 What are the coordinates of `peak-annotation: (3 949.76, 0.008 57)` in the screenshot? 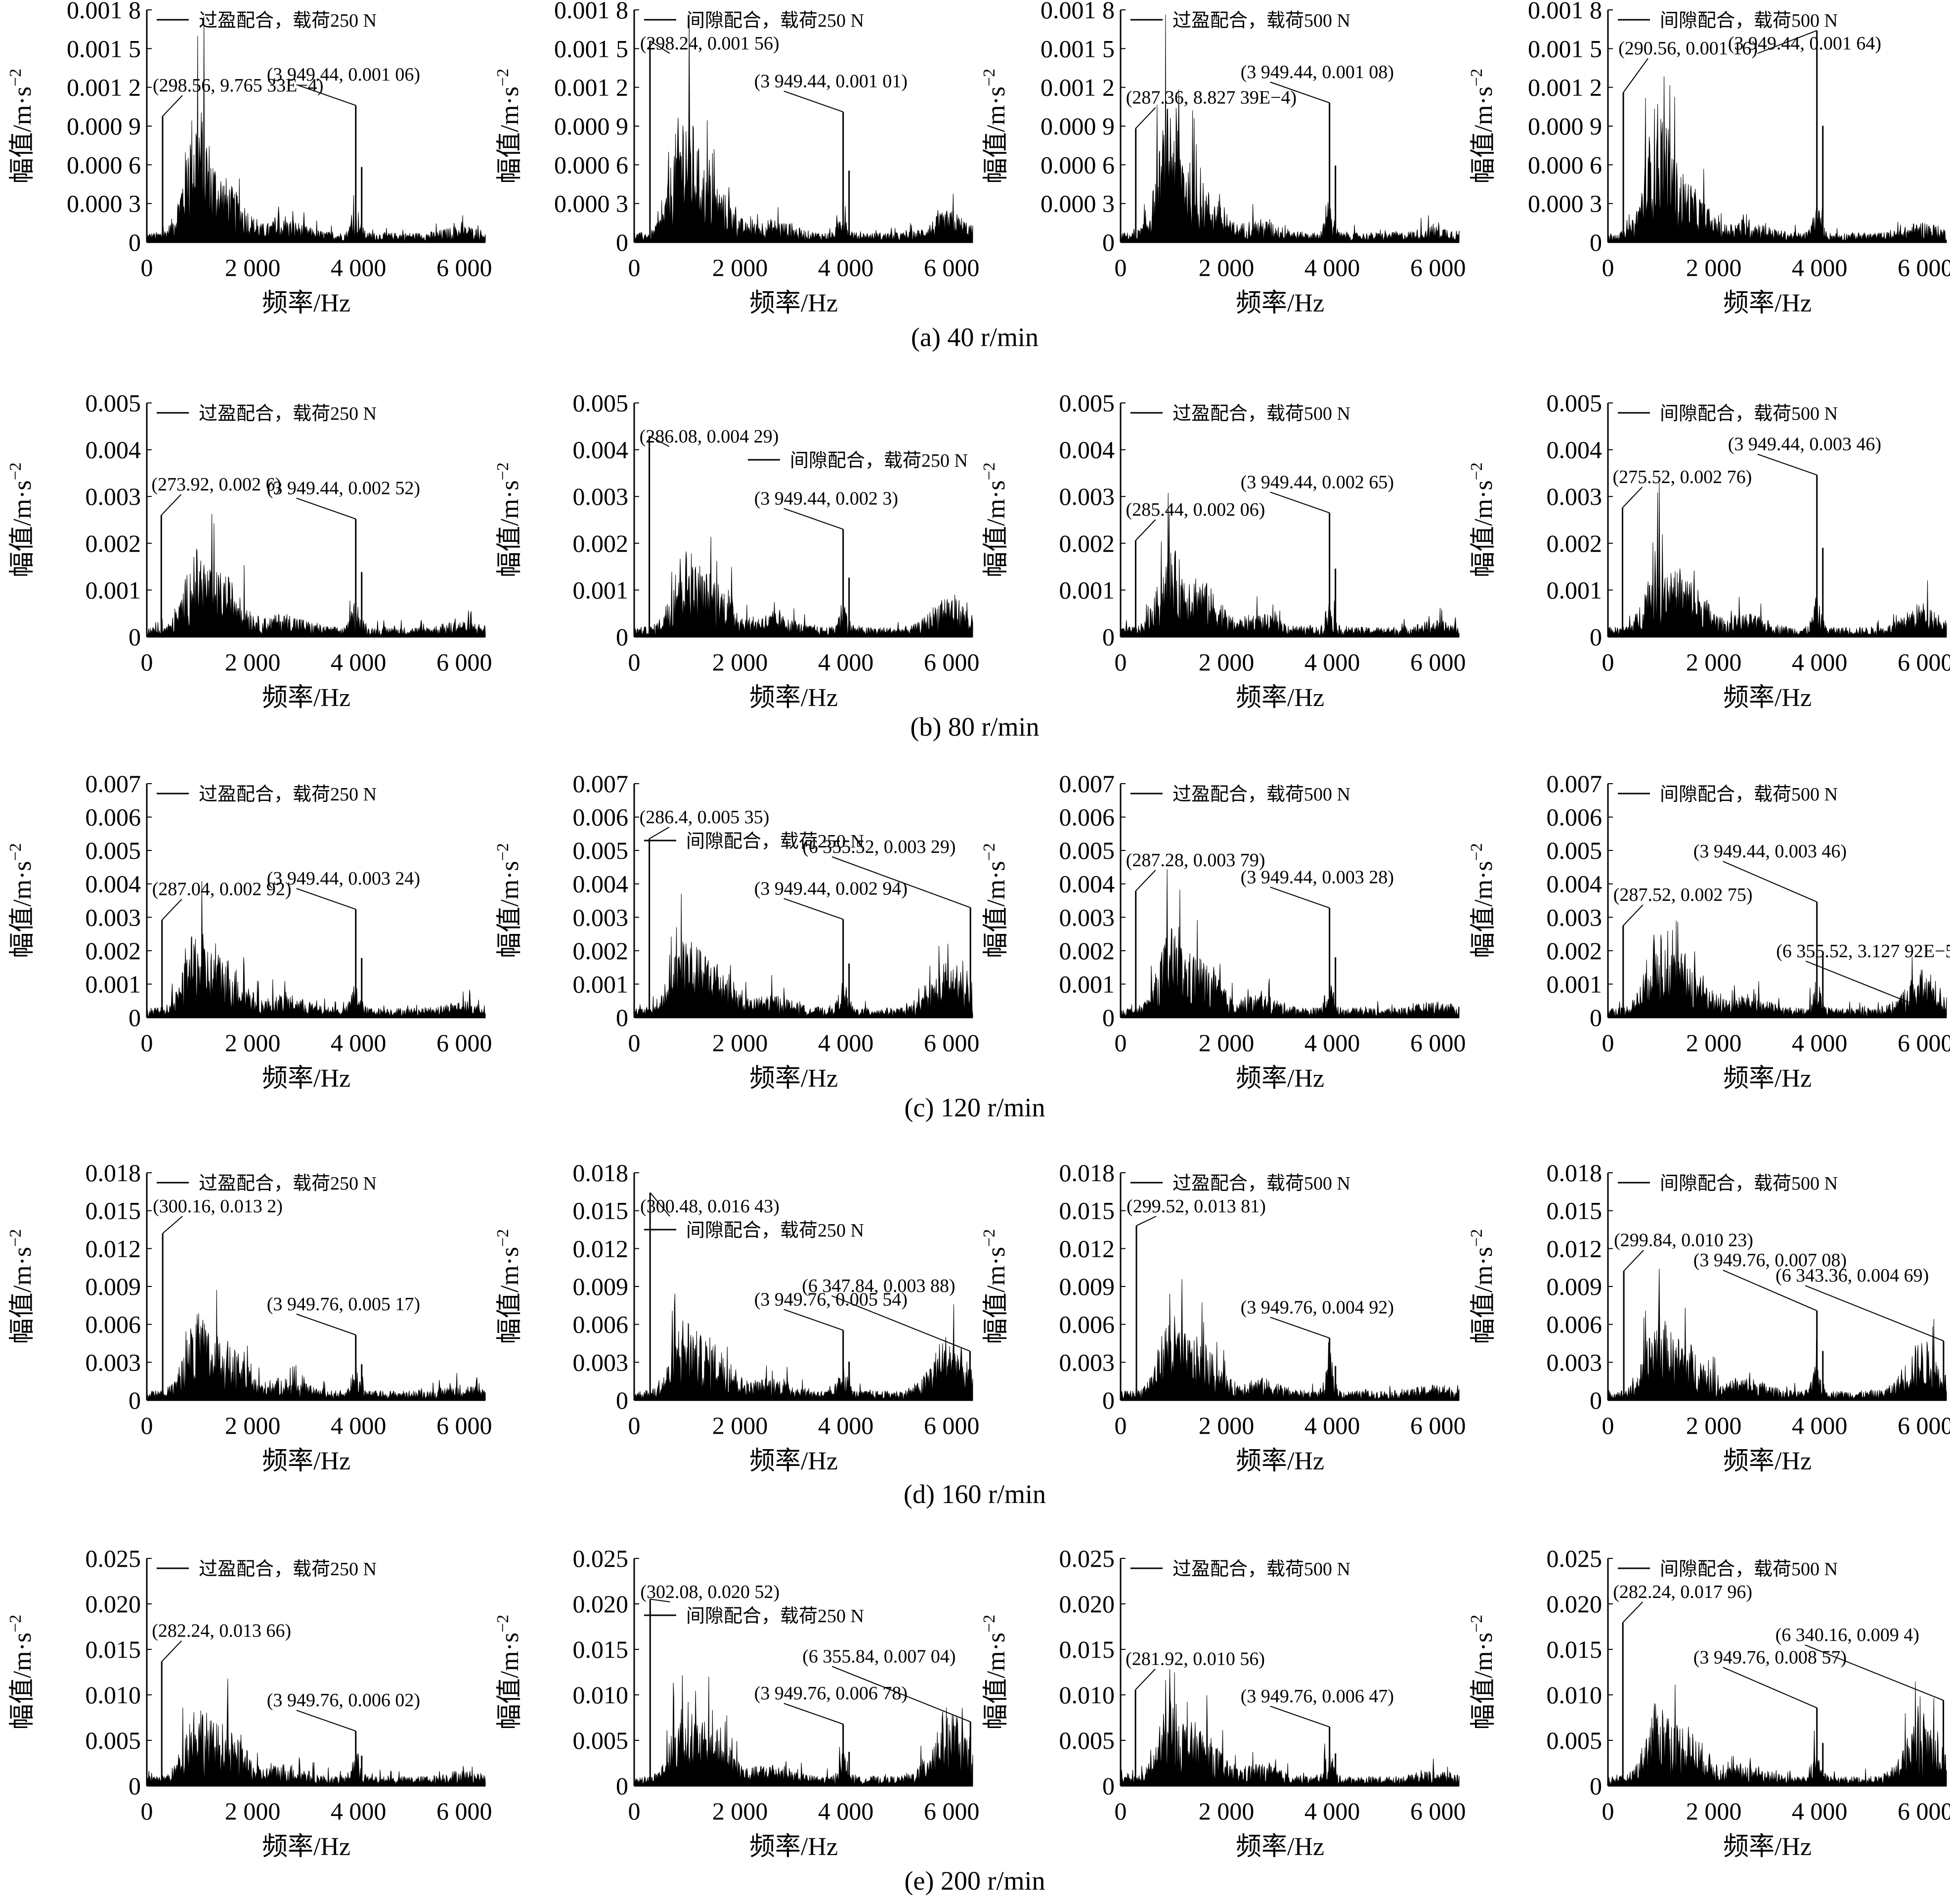 It's located at (1770, 1658).